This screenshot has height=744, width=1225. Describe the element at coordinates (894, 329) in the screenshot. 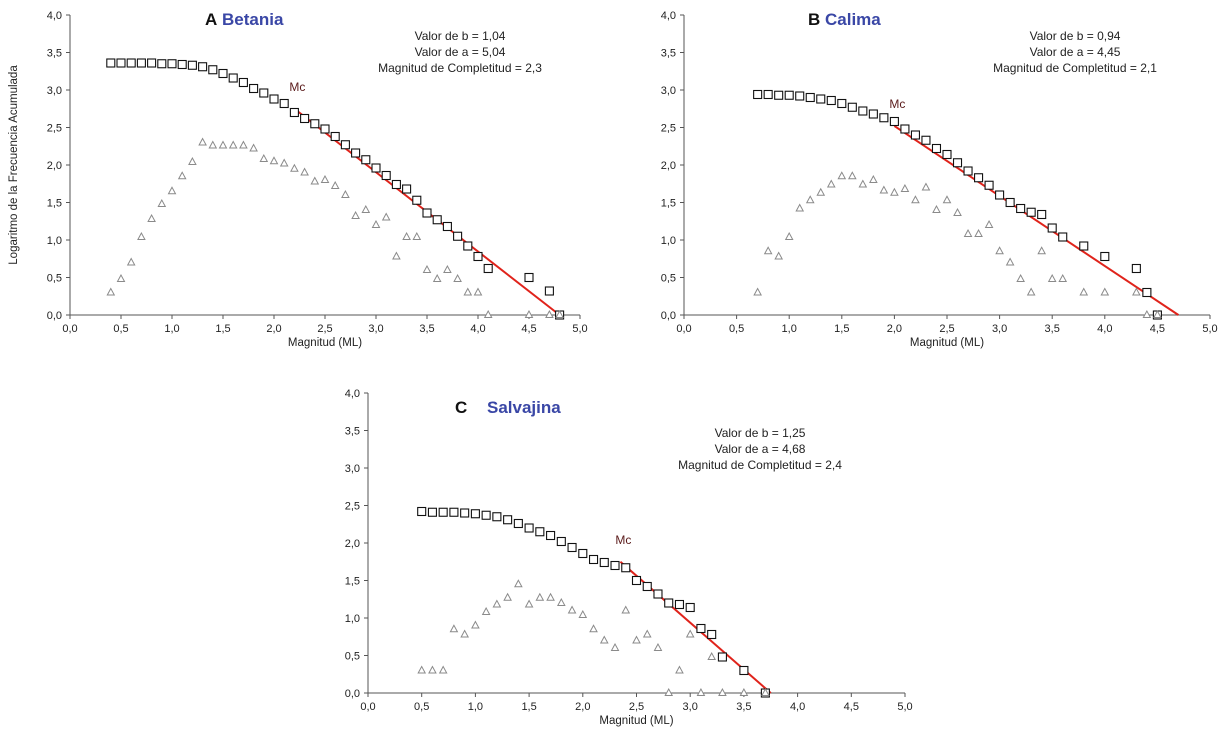

I see `x-tick-label: 2,0` at that location.